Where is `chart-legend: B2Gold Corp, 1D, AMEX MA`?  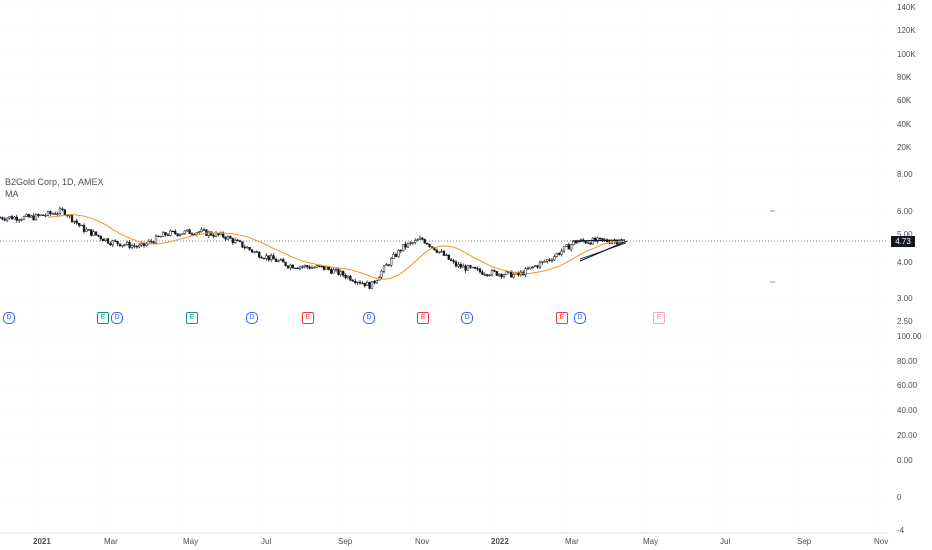
chart-legend: B2Gold Corp, 1D, AMEX MA is located at coordinates (54, 188).